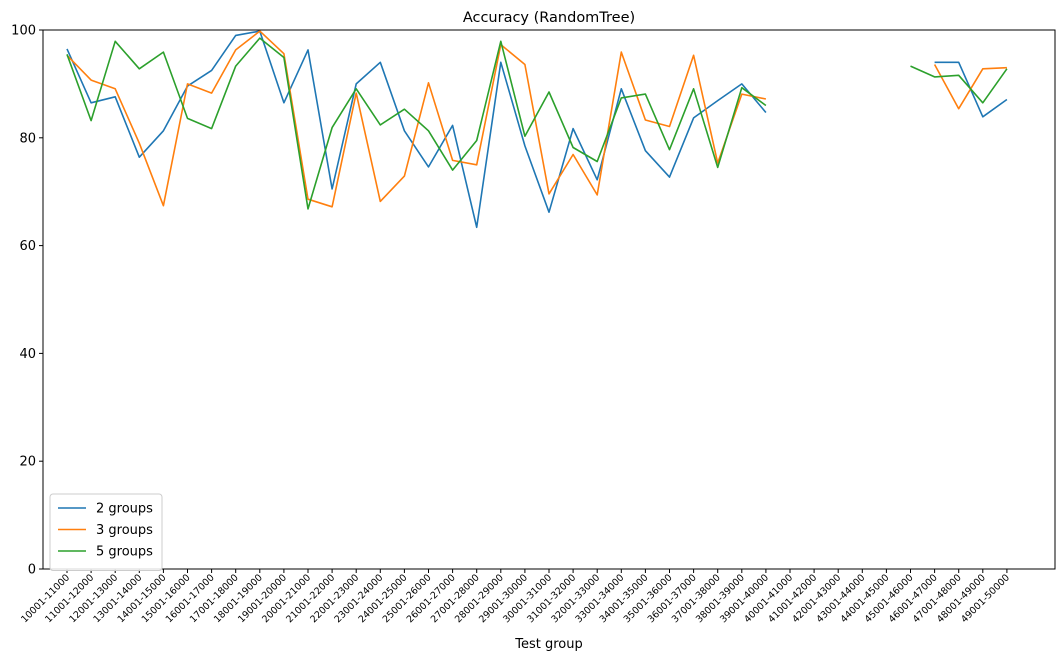 This screenshot has width=1063, height=661. Describe the element at coordinates (27, 246) in the screenshot. I see `y-tick-label: 60` at that location.